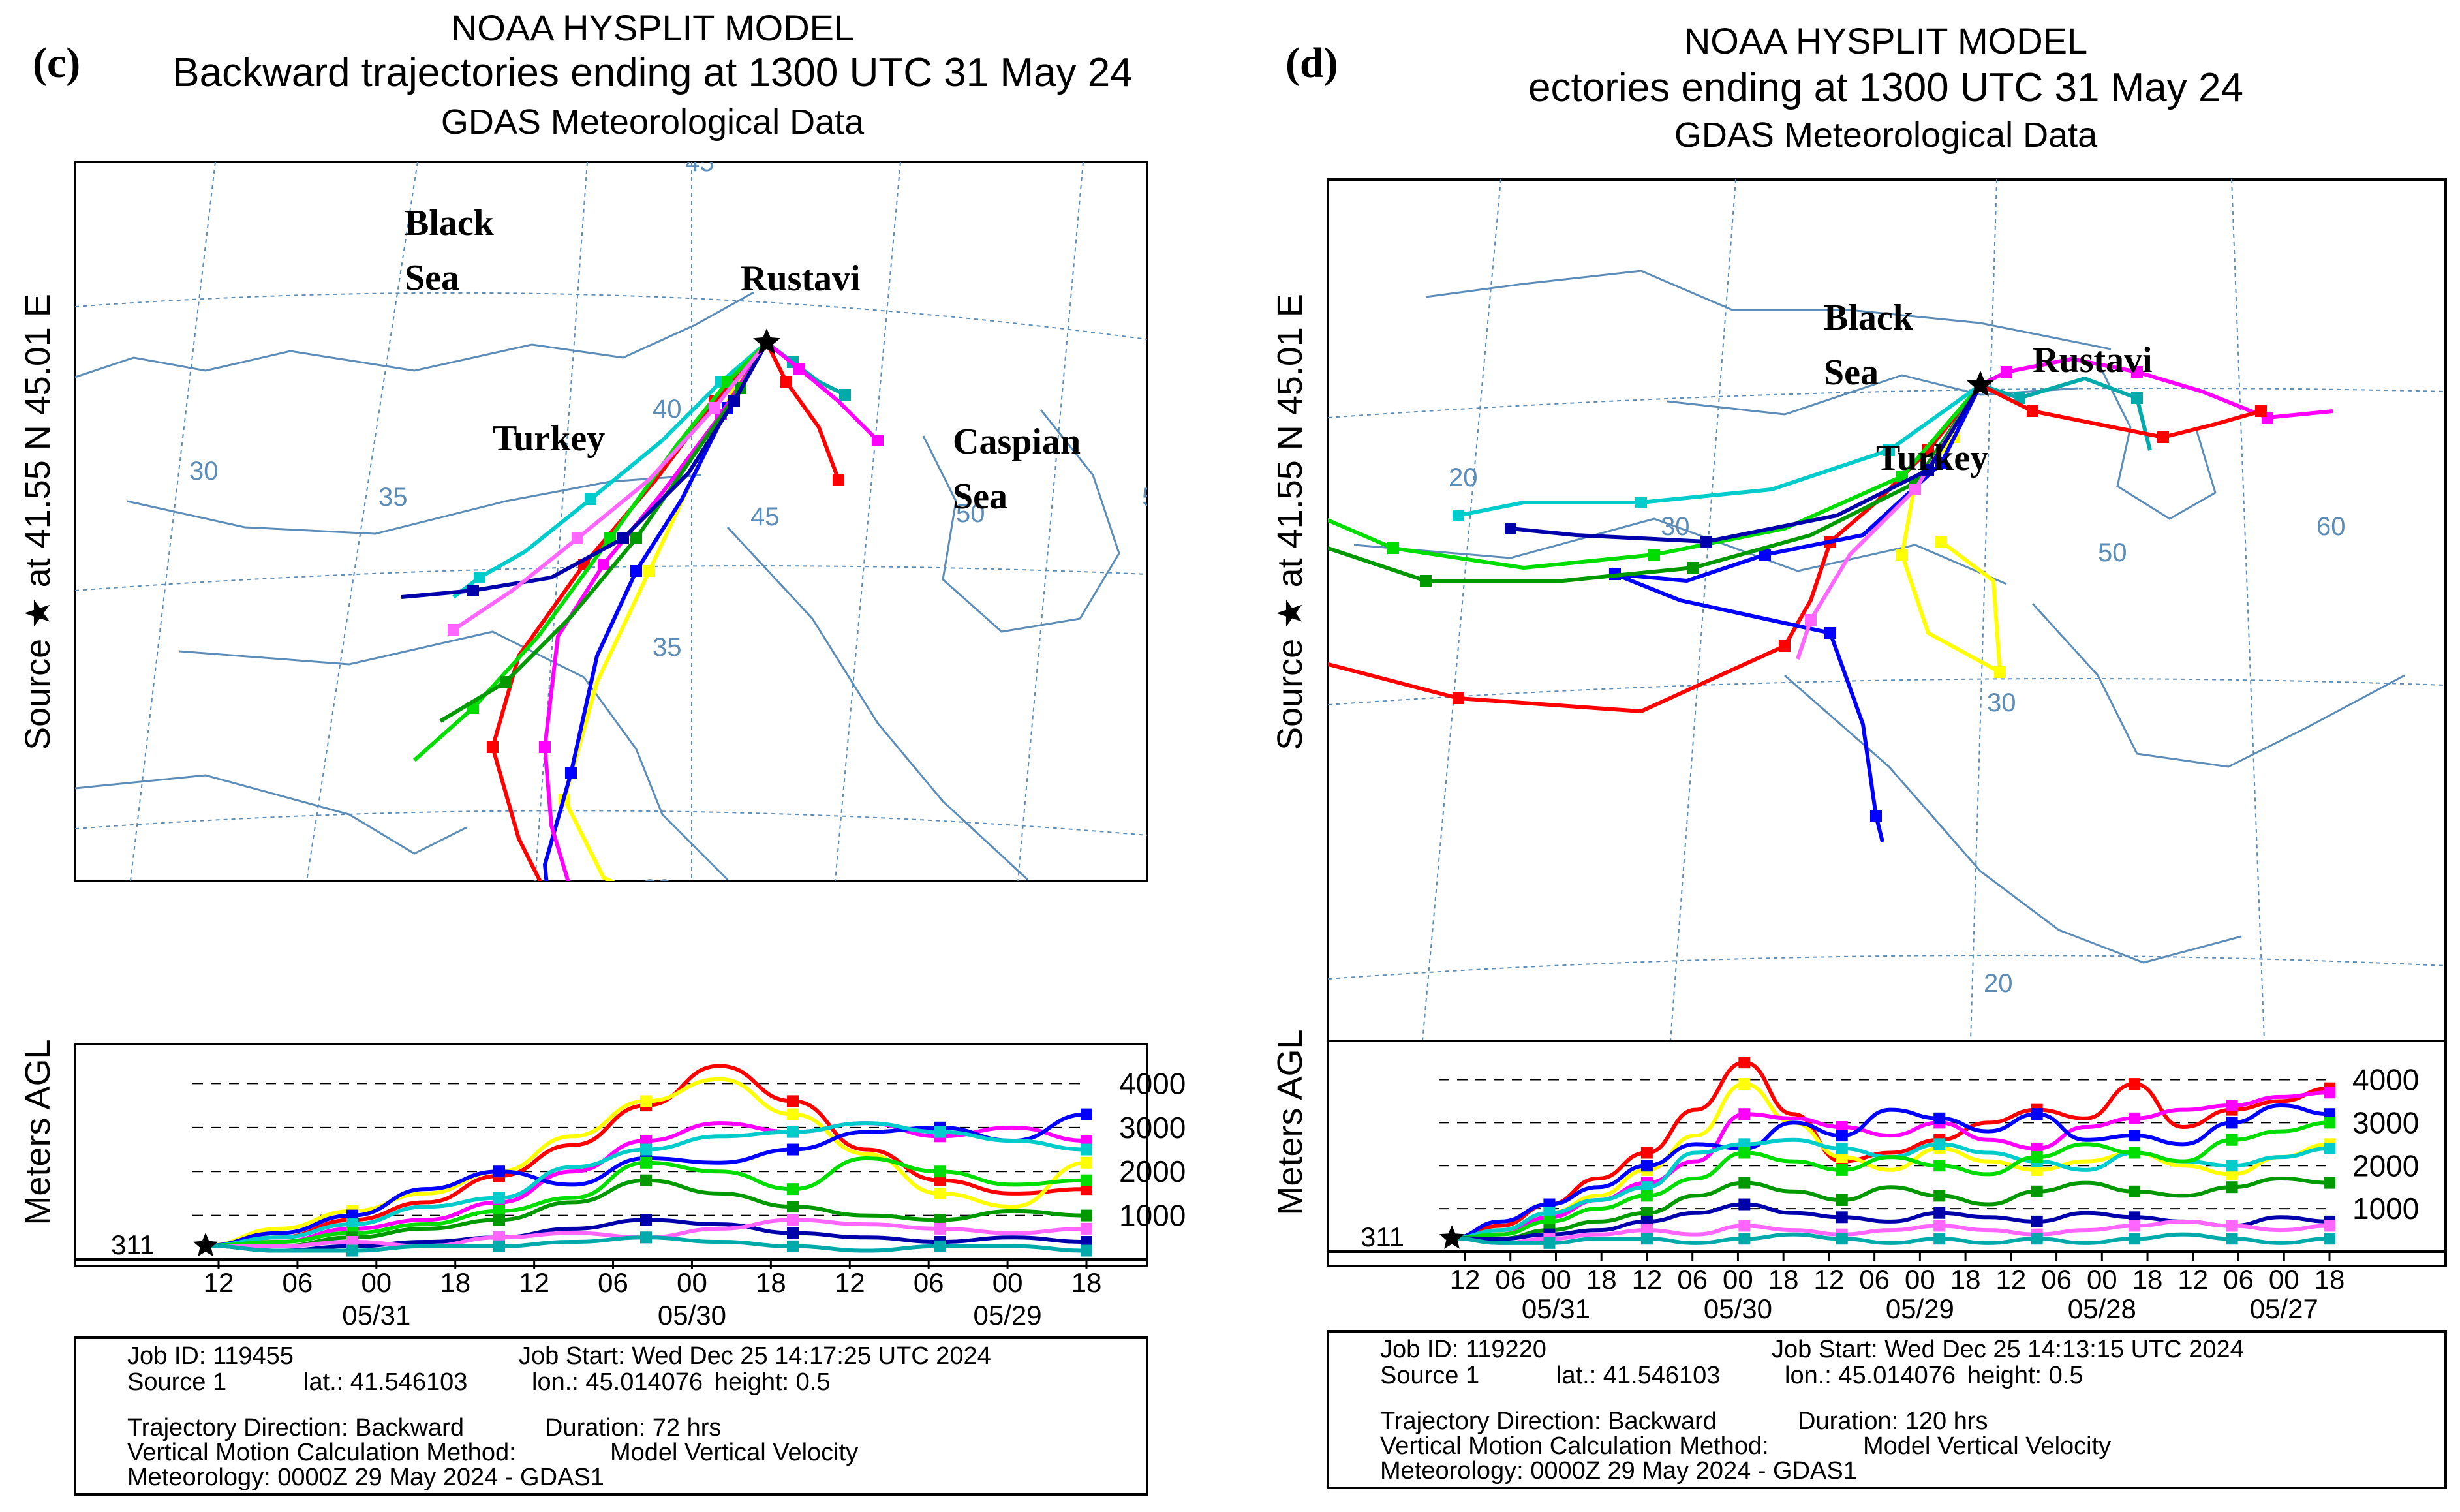 This screenshot has width=2460, height=1512. Describe the element at coordinates (133, 1244) in the screenshot. I see `start-height-label: 311` at that location.